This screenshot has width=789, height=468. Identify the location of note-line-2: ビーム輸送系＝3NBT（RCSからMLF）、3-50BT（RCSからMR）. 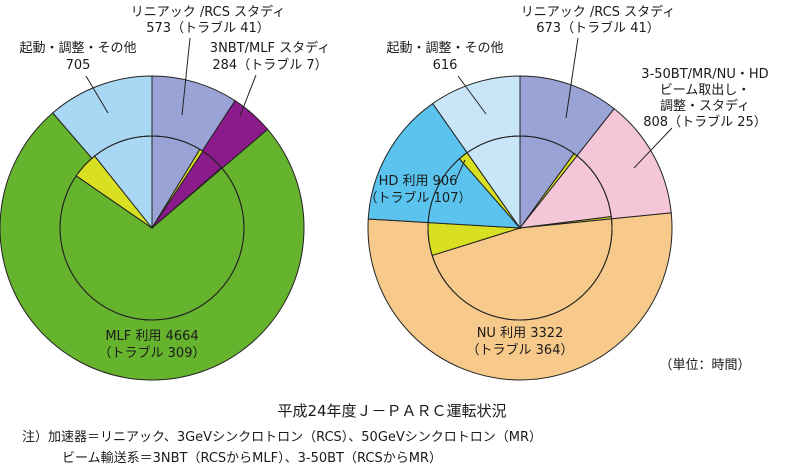
(252, 458).